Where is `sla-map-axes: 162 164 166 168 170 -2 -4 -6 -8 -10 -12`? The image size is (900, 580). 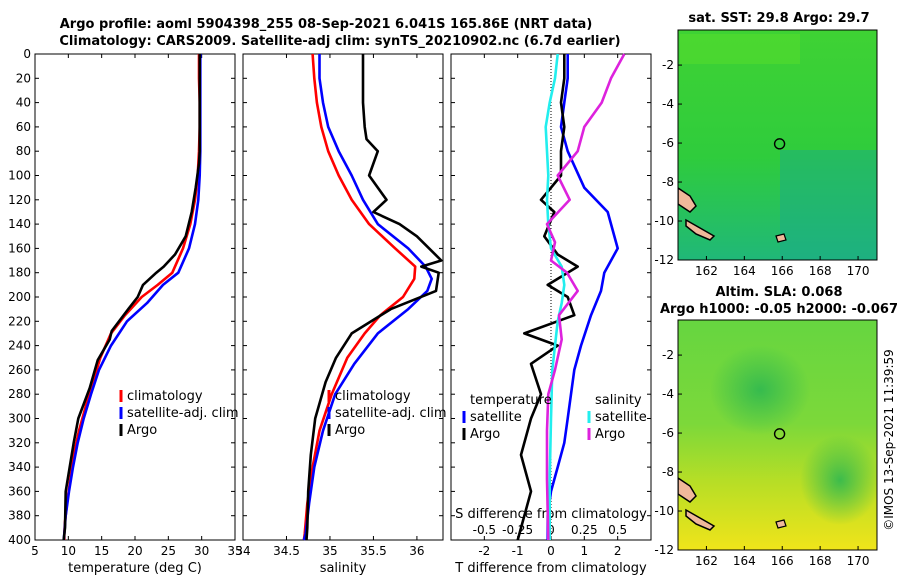 sla-map-axes: 162 164 166 168 170 -2 -4 -6 -8 -10 -12 is located at coordinates (761, 458).